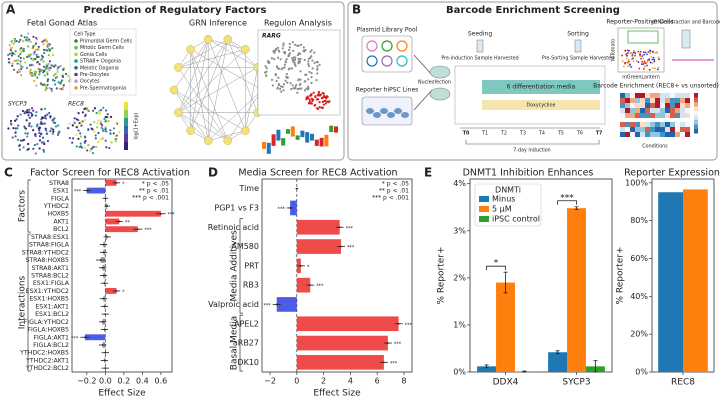 The image size is (720, 402). I want to click on timepoint: T1, so click(484, 134).